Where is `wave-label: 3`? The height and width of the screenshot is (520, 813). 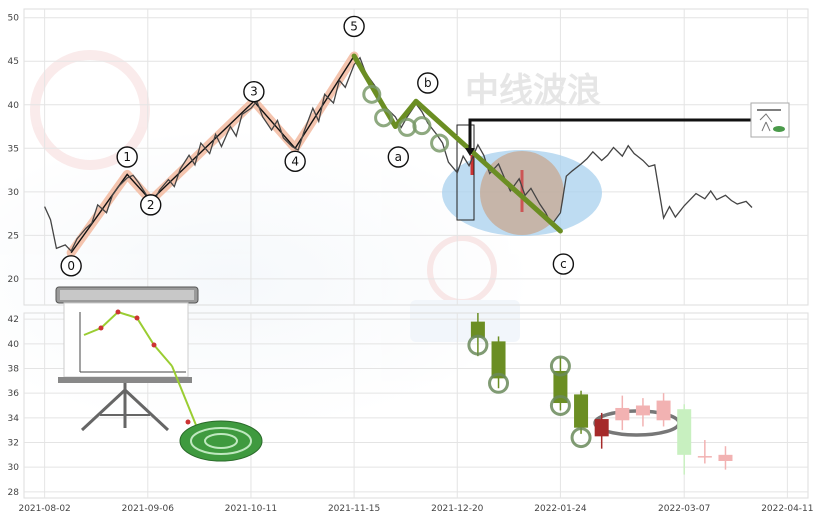
wave-label: 3 is located at coordinates (254, 92).